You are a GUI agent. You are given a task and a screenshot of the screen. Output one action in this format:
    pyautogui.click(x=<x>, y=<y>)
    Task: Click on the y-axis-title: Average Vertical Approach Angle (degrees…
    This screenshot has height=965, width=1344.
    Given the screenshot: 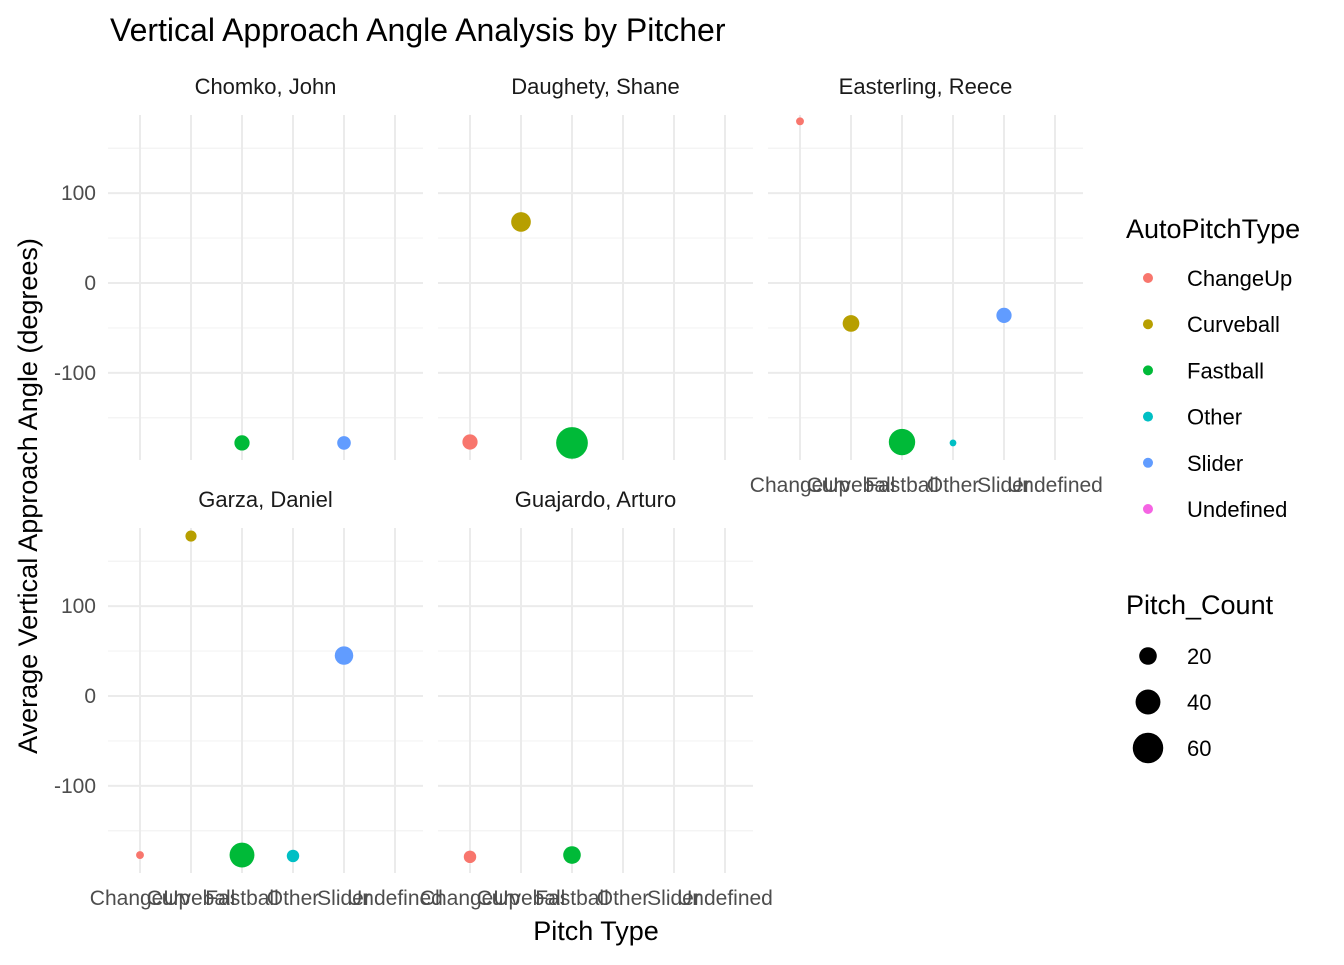 What is the action you would take?
    pyautogui.click(x=28, y=496)
    